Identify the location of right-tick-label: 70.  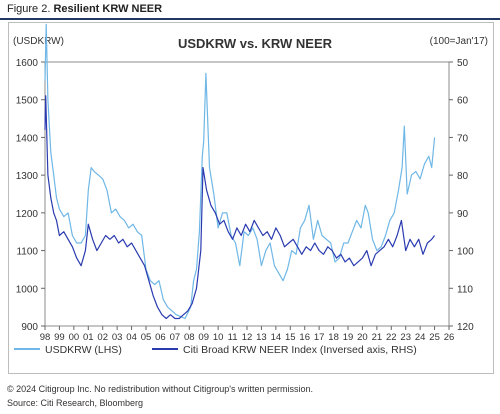
(463, 138).